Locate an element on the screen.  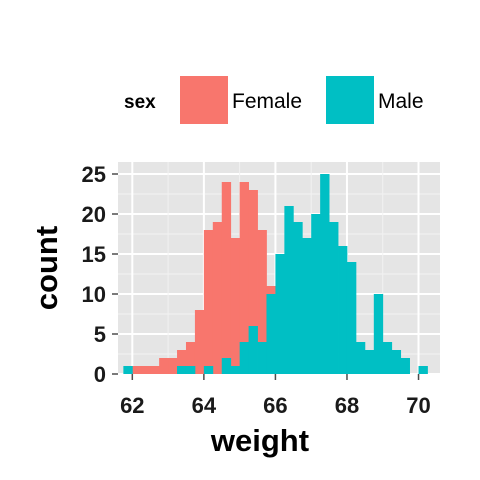
y-tick-label: 10 is located at coordinates (94, 294).